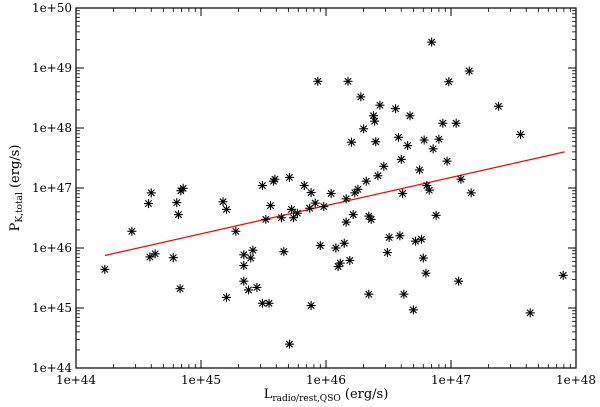 The width and height of the screenshot is (600, 407). What do you see at coordinates (52, 308) in the screenshot?
I see `y-tick-label: 1e+45` at bounding box center [52, 308].